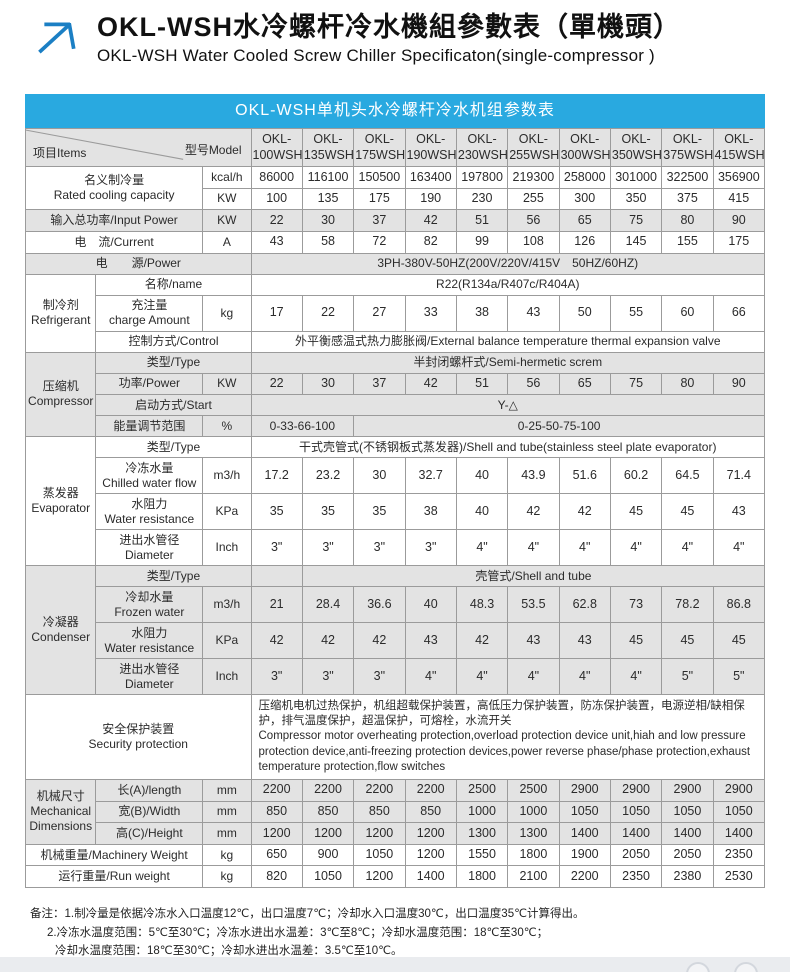 This screenshot has height=972, width=790. Describe the element at coordinates (507, 284) in the screenshot. I see `span-cell: R22(R134a/R407c/R404A)` at that location.